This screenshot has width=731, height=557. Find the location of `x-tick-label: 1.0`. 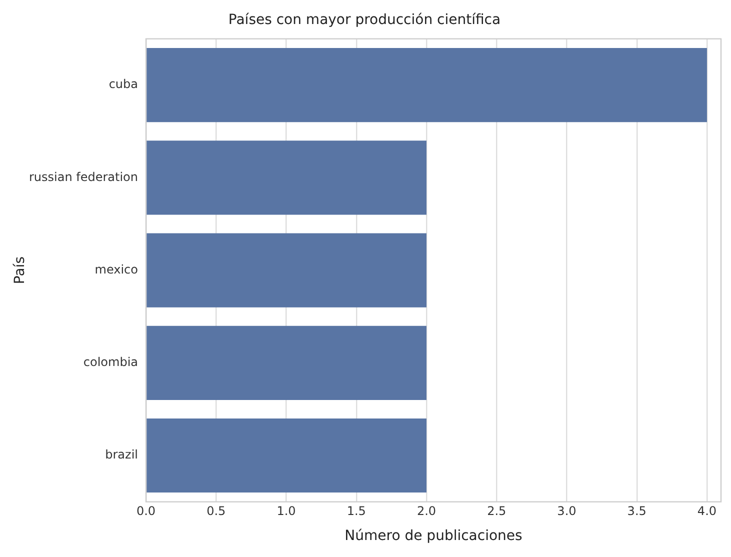

x-tick-label: 1.0 is located at coordinates (286, 511).